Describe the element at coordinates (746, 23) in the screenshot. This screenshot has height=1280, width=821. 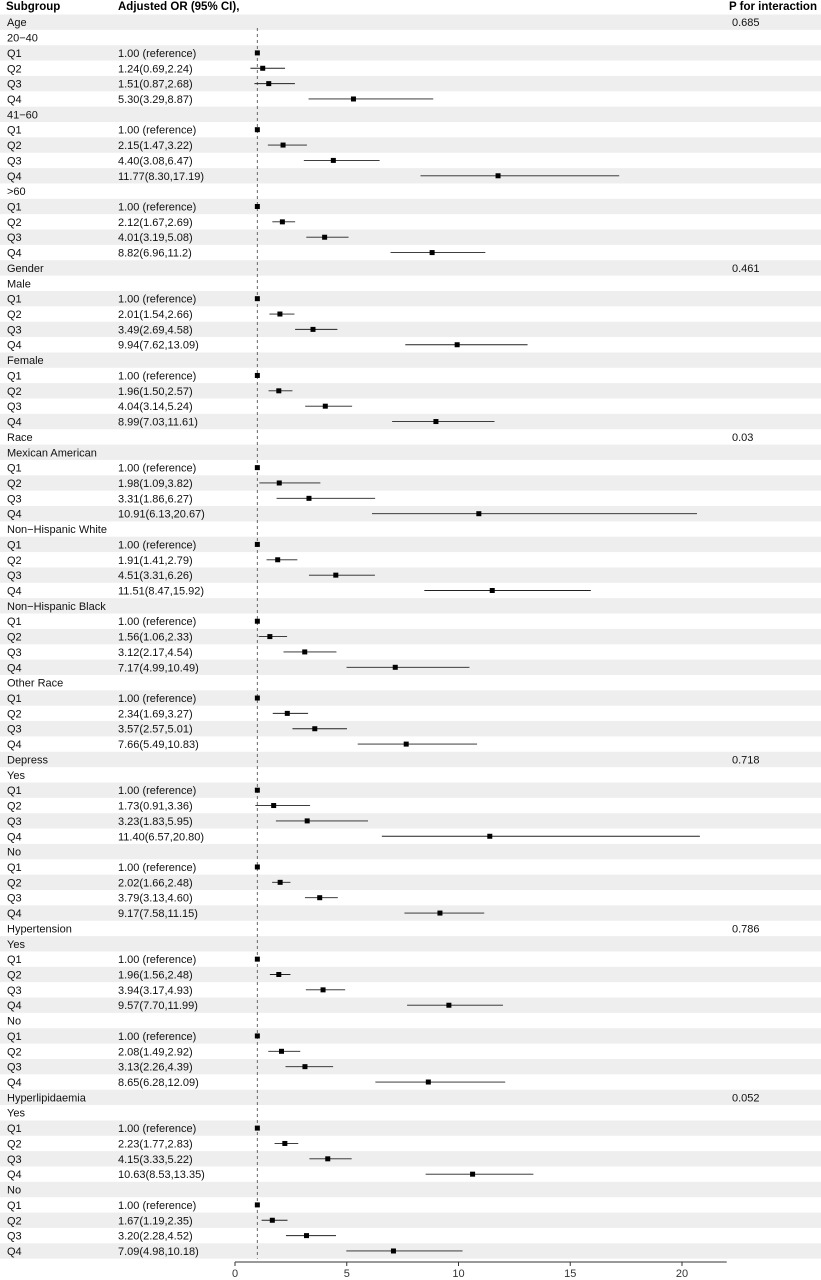
I see `p-interaction: 0.685` at that location.